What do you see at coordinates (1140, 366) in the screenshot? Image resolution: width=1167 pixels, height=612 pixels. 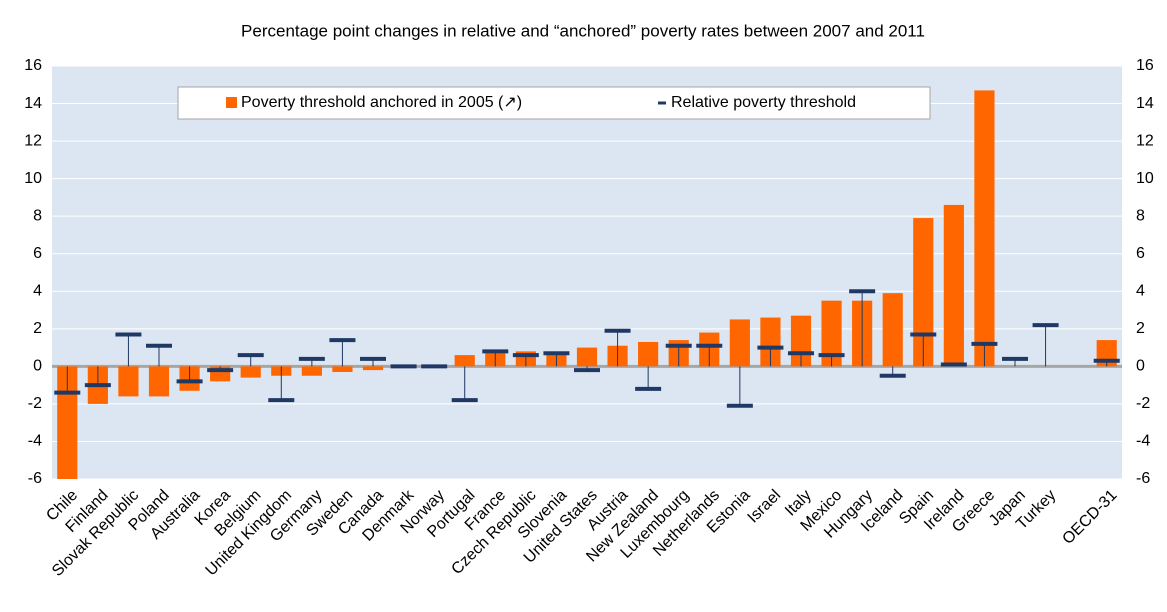 I see `y2-tick-label: 0` at bounding box center [1140, 366].